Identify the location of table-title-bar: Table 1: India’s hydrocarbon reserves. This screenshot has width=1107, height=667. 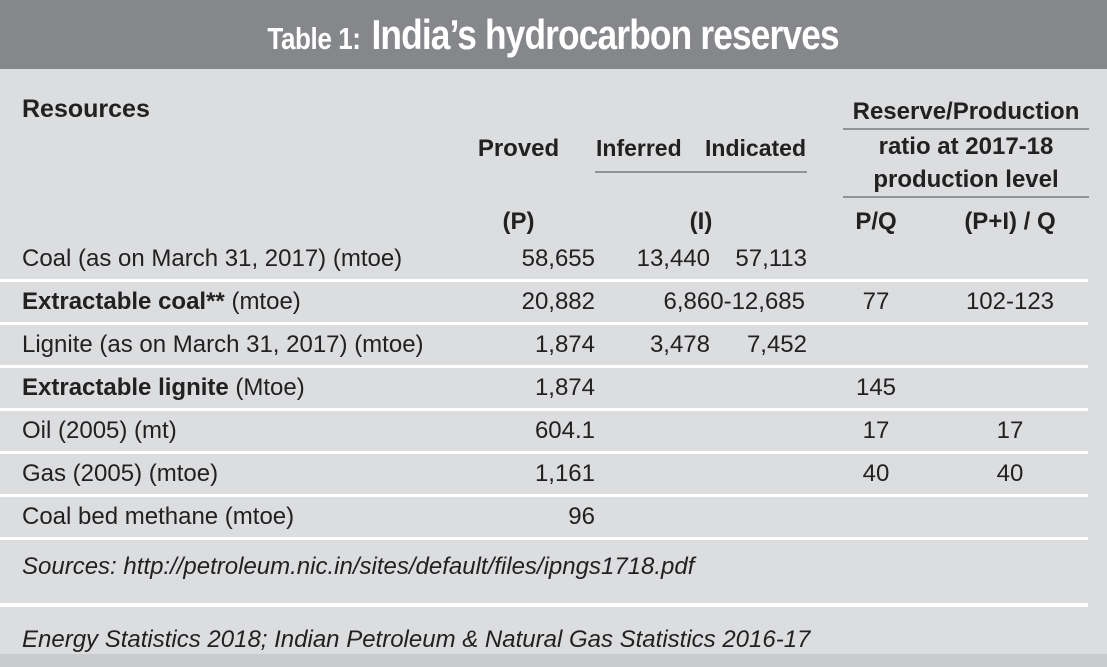
(553, 34).